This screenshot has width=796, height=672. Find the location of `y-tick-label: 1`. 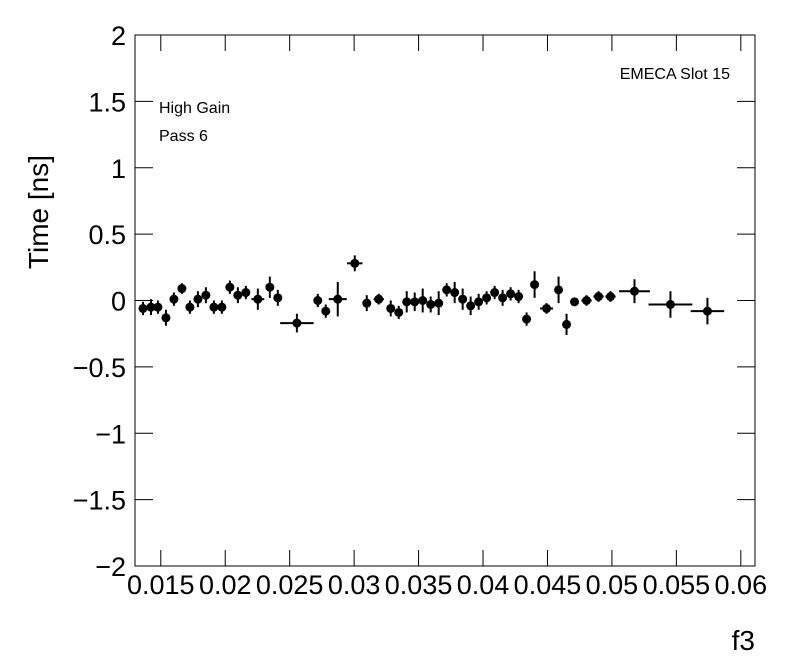

y-tick-label: 1 is located at coordinates (118, 169).